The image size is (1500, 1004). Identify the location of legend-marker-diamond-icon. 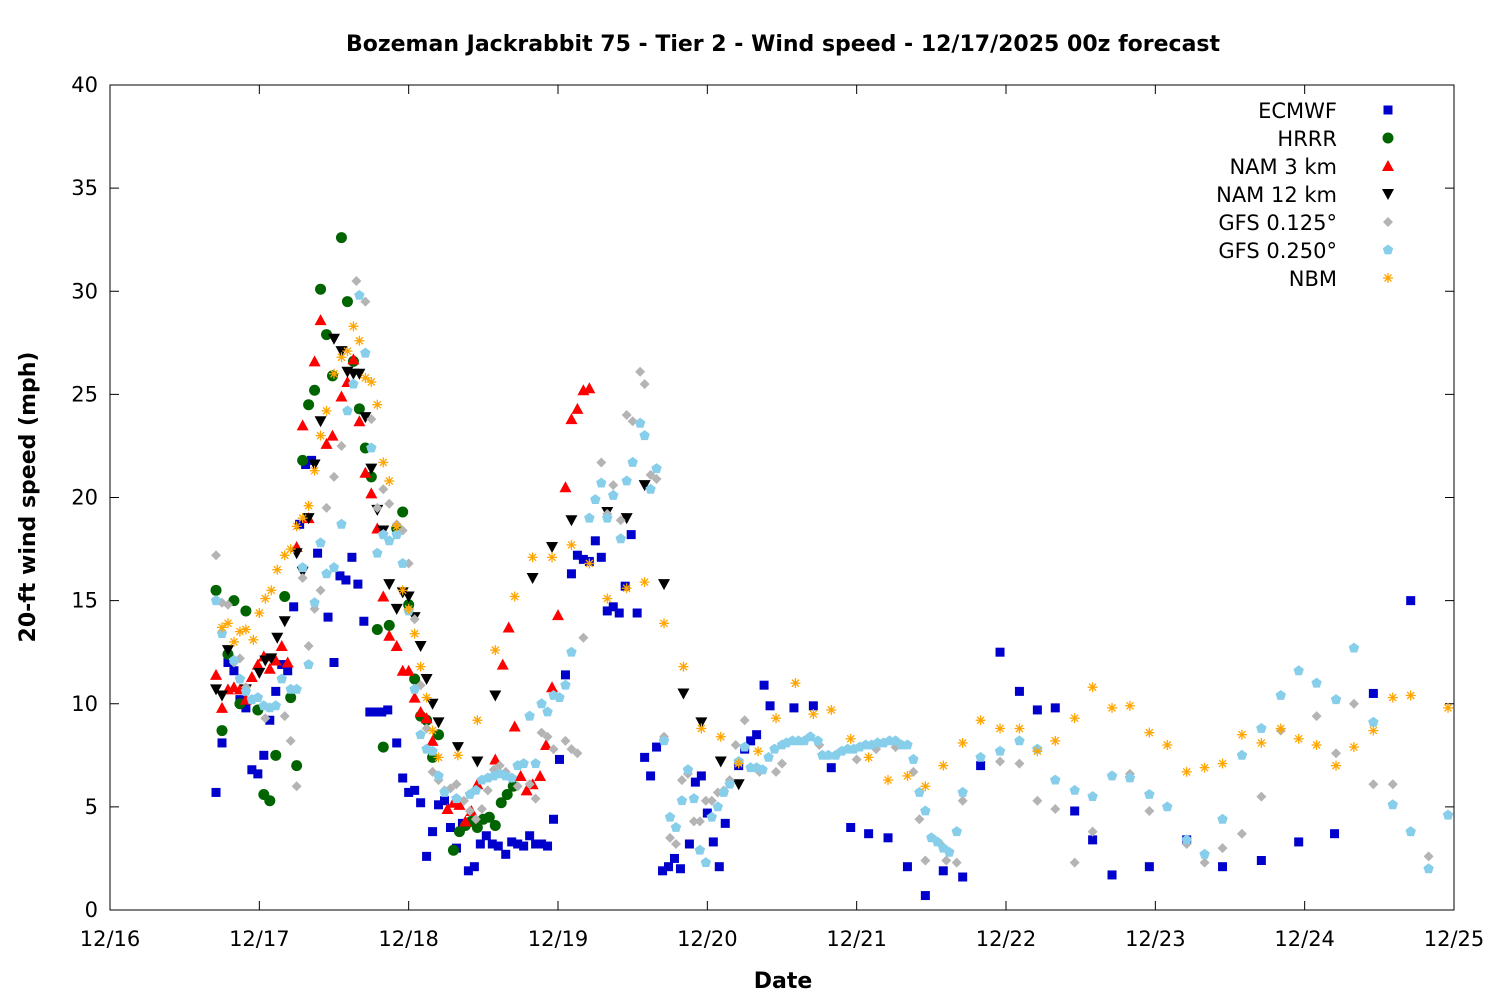
(1388, 222).